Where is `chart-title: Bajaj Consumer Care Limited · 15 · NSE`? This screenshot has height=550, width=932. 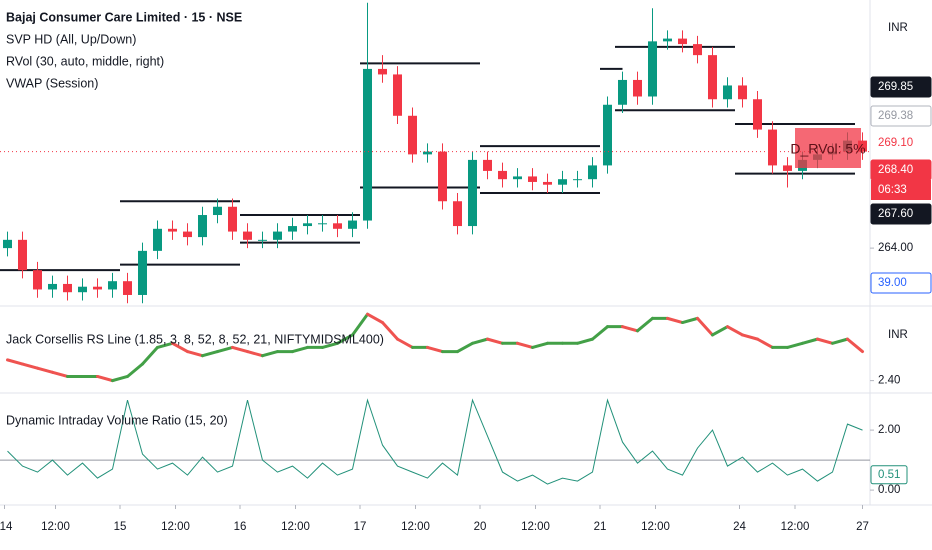 chart-title: Bajaj Consumer Care Limited · 15 · NSE is located at coordinates (124, 17).